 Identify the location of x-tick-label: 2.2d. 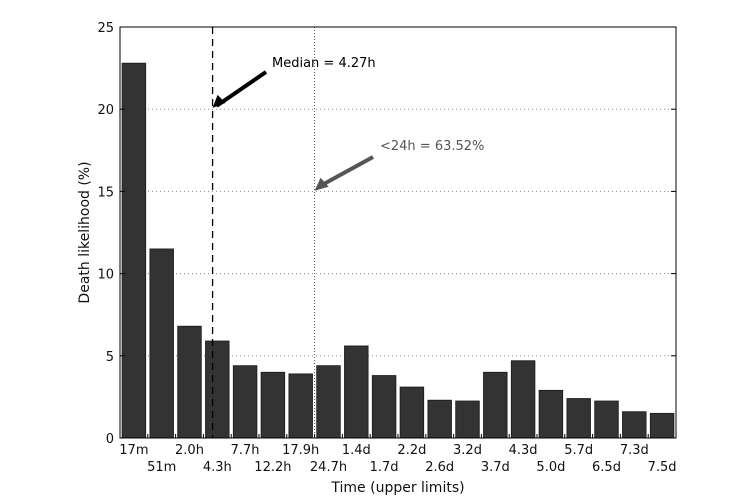
(411, 450).